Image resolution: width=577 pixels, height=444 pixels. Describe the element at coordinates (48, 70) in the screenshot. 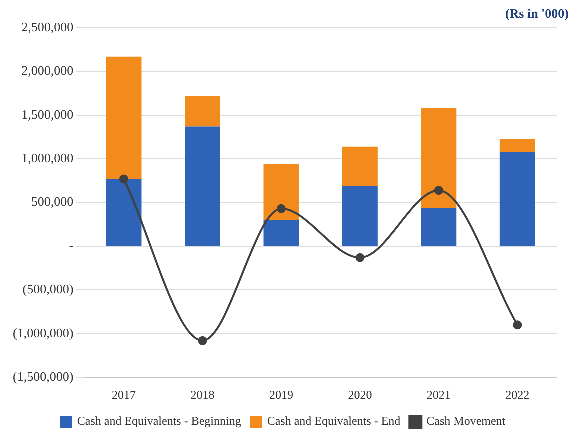

I see `y-tick-label: 2,000,000` at that location.